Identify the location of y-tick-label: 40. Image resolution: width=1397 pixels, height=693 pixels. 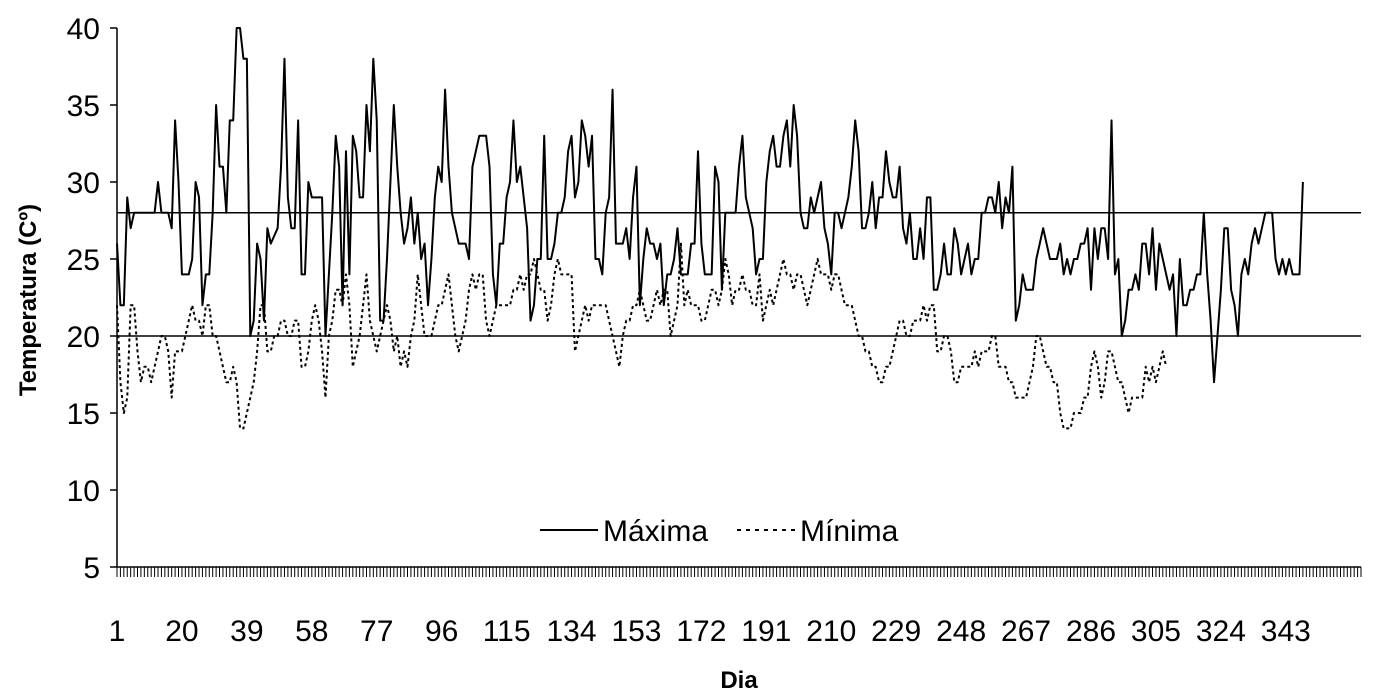
(83, 29).